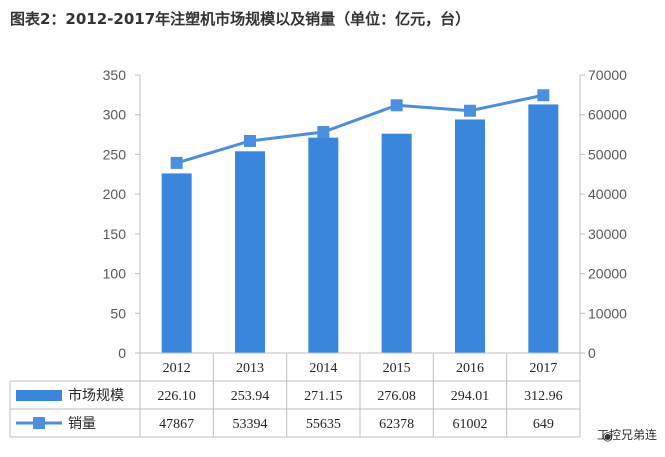 This screenshot has width=665, height=457. Describe the element at coordinates (607, 274) in the screenshot. I see `y-right-tick-label: 20000` at that location.